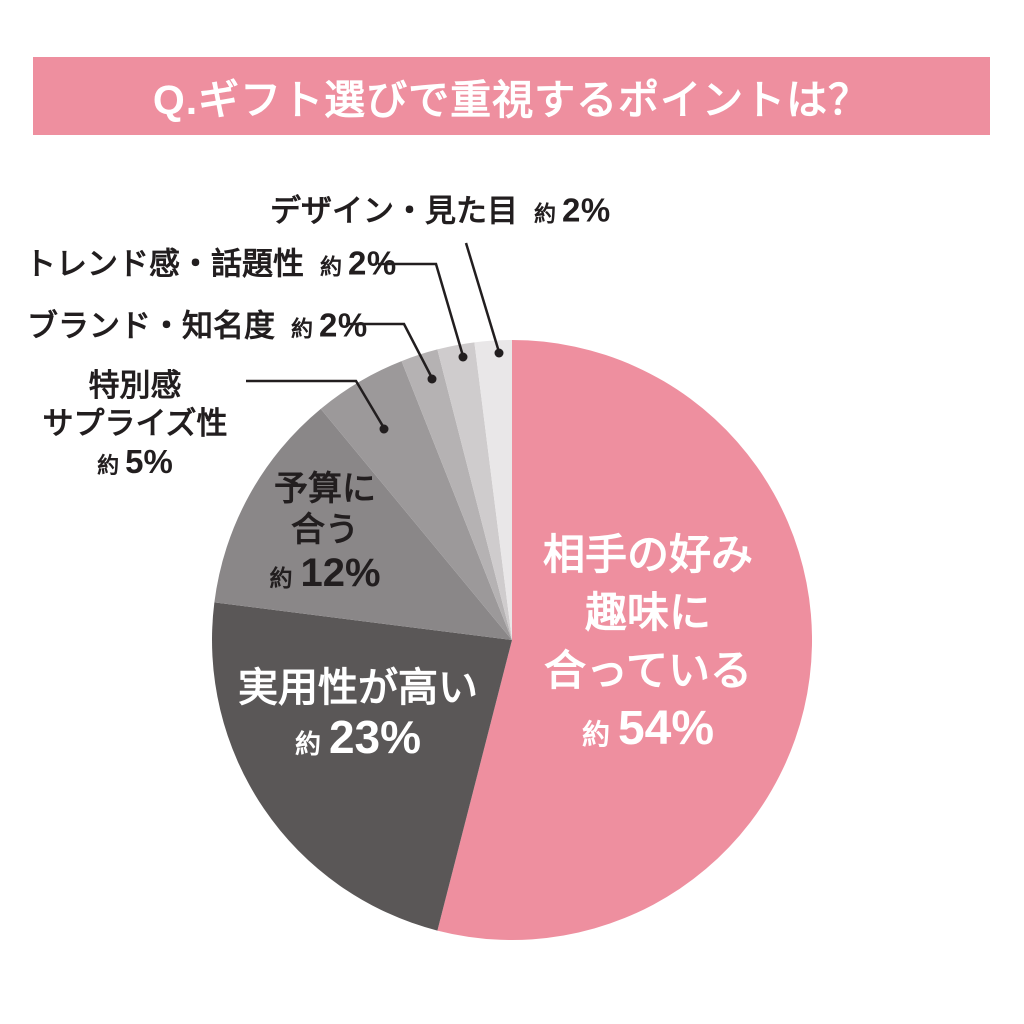 Image resolution: width=1024 pixels, height=1024 pixels. Describe the element at coordinates (149, 461) in the screenshot. I see `percent-value: 5%` at that location.